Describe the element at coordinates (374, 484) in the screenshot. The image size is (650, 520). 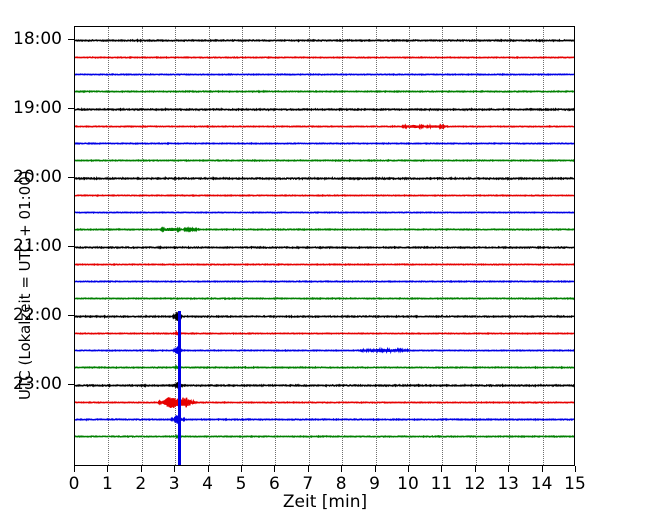
I see `x-tick-label: 9` at that location.